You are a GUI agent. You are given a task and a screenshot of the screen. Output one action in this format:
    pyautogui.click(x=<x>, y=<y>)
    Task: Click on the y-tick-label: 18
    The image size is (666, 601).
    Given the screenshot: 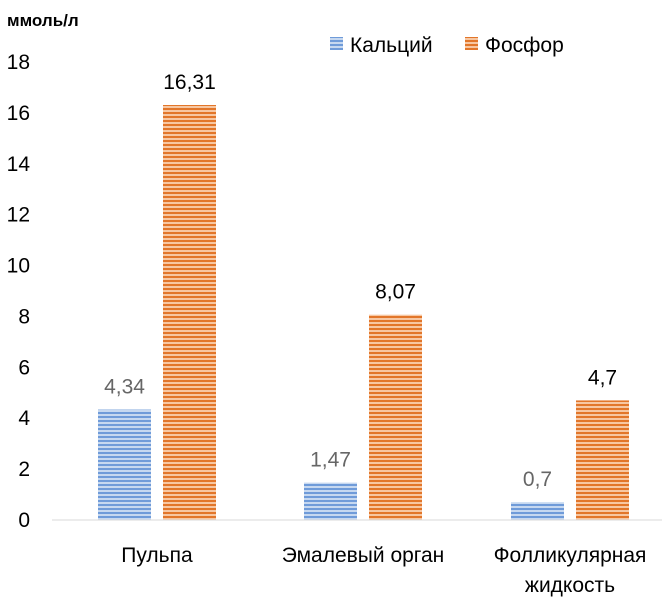 What is the action you would take?
    pyautogui.click(x=18, y=62)
    